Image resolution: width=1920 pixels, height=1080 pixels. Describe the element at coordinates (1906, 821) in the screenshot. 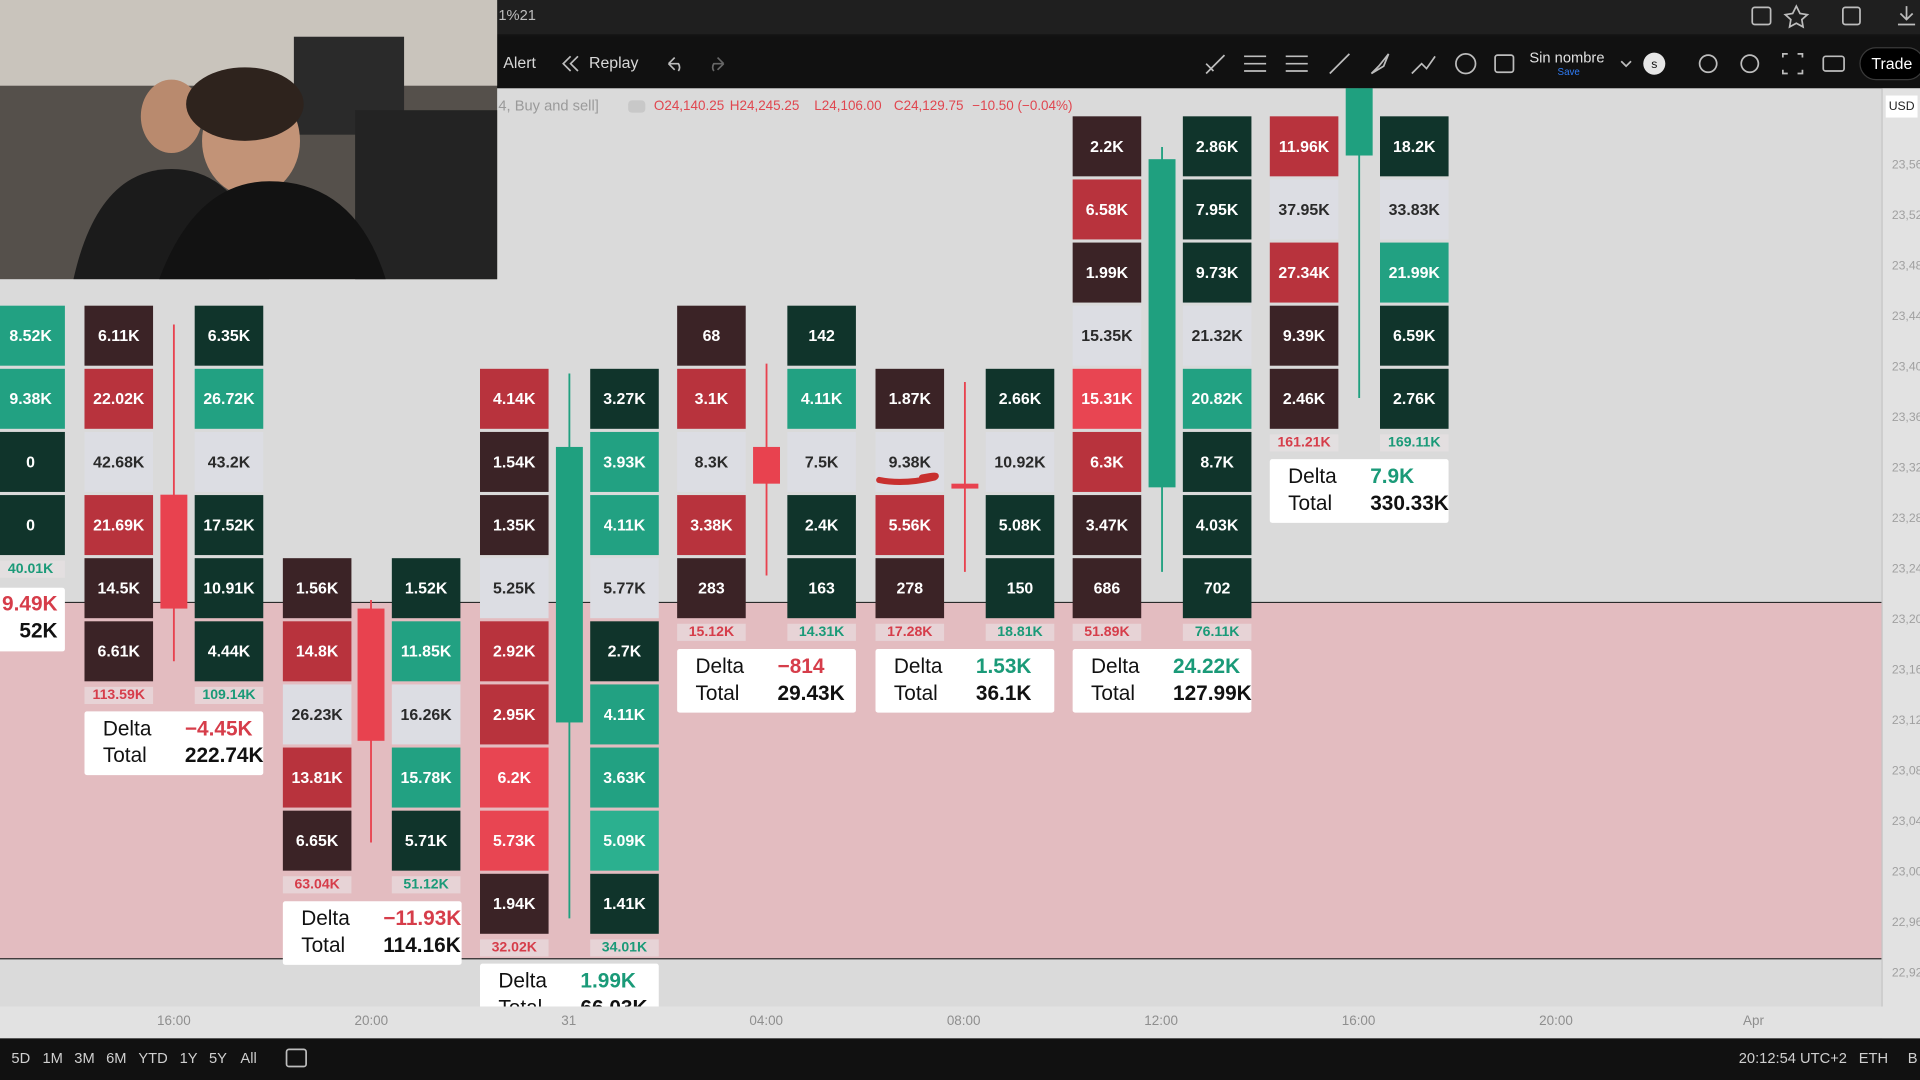

I see `price-label: 23,04` at that location.